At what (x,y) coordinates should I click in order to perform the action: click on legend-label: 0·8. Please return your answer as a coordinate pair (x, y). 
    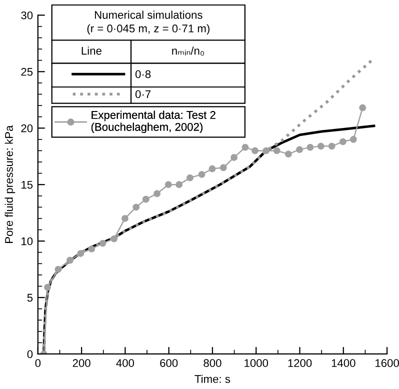
    Looking at the image, I should click on (143, 74).